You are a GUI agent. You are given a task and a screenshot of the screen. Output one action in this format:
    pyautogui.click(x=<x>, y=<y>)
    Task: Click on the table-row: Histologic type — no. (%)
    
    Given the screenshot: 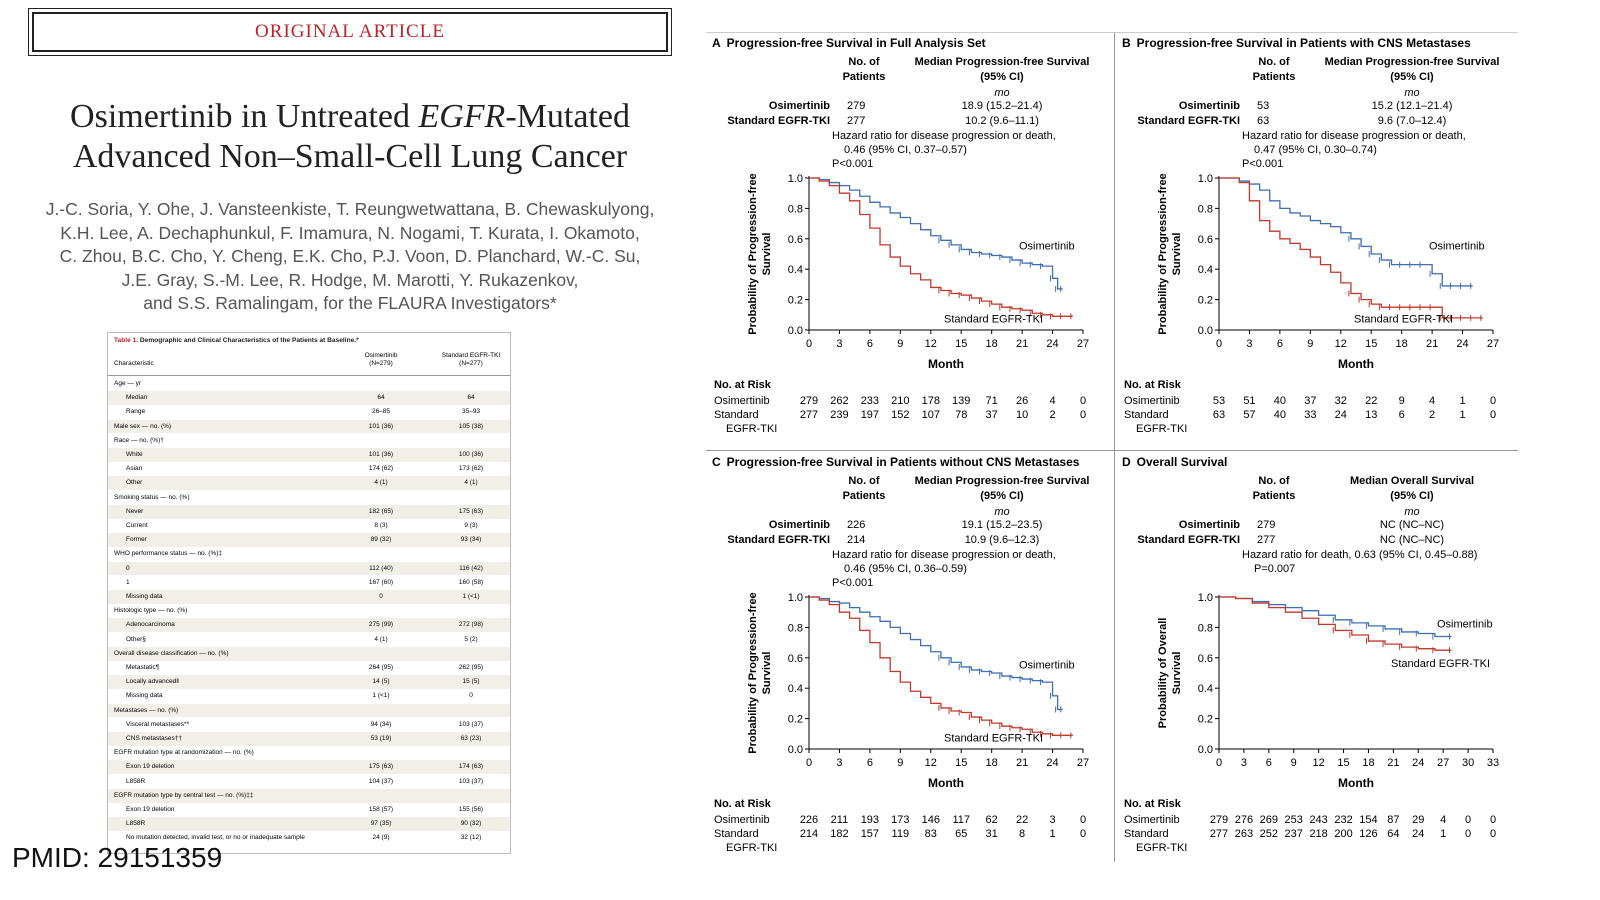 What is the action you would take?
    pyautogui.click(x=309, y=611)
    